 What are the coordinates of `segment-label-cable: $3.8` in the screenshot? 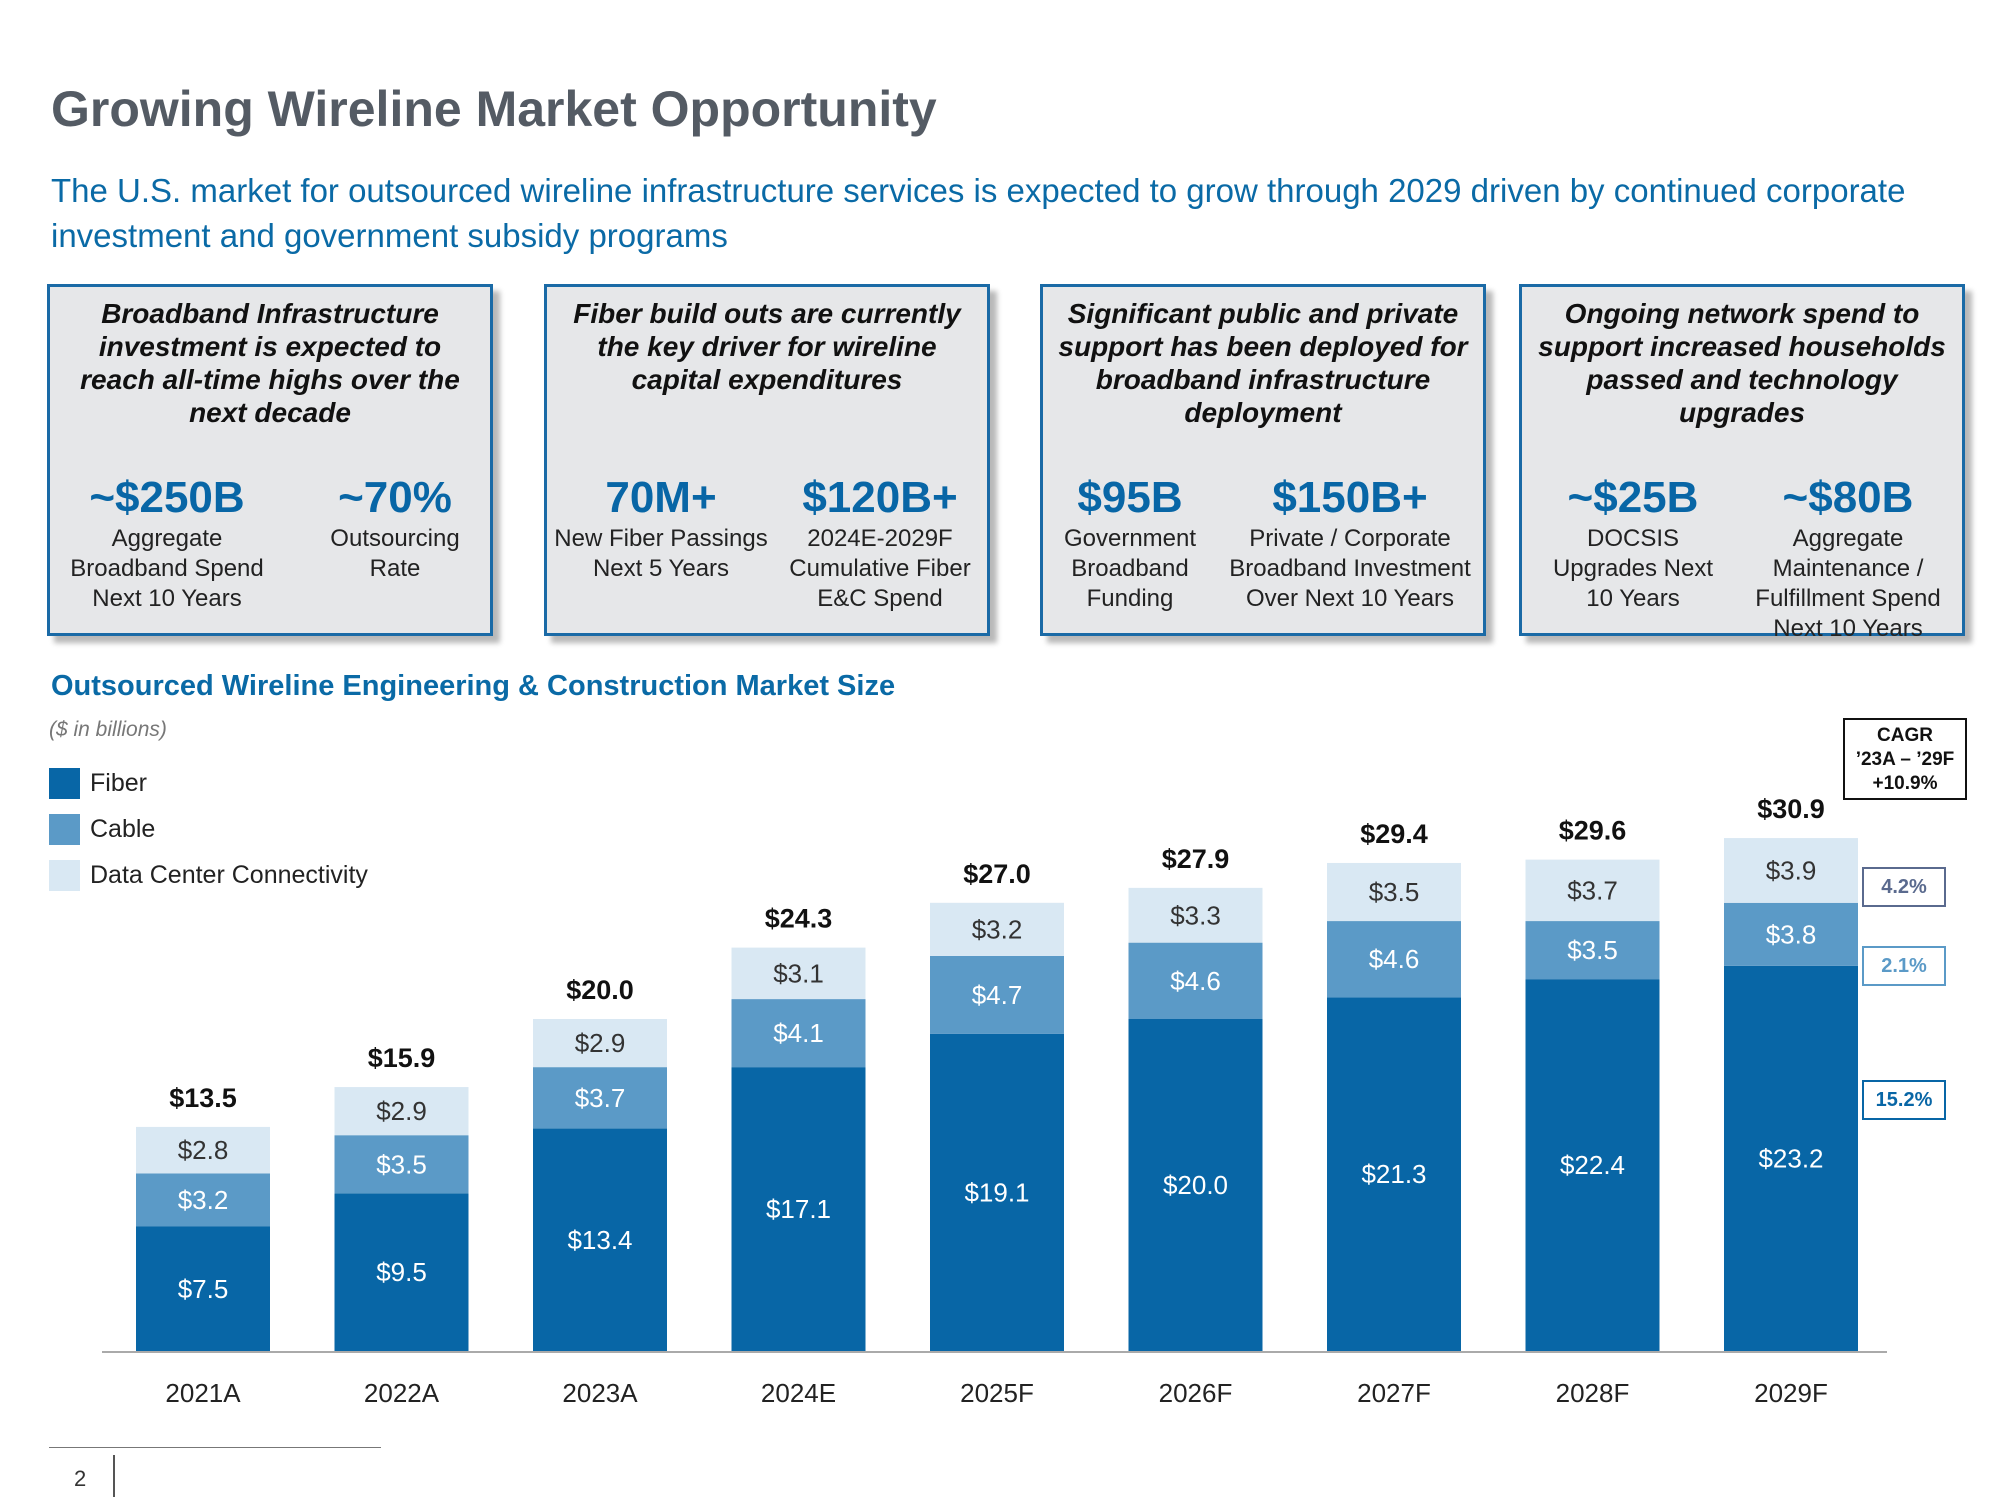 It's located at (1791, 934).